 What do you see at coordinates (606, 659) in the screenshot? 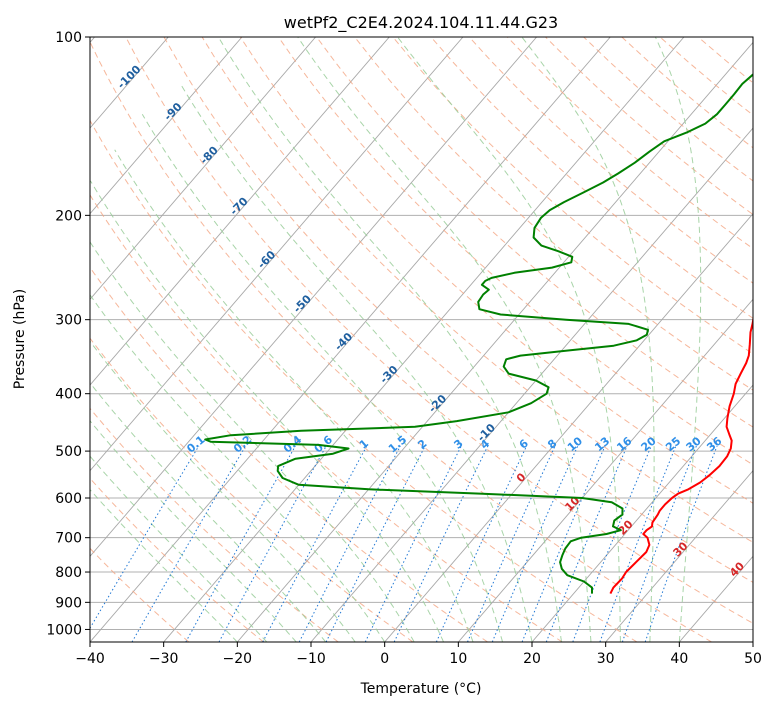
I see `x-tick-label: 30` at bounding box center [606, 659].